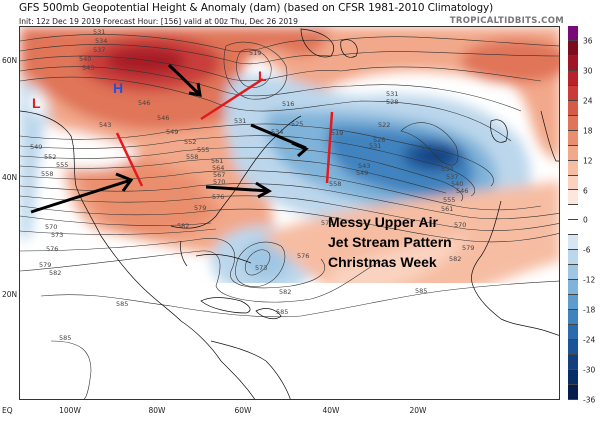 This screenshot has height=424, width=600. I want to click on annotation-line-3: Christmas Week, so click(382, 262).